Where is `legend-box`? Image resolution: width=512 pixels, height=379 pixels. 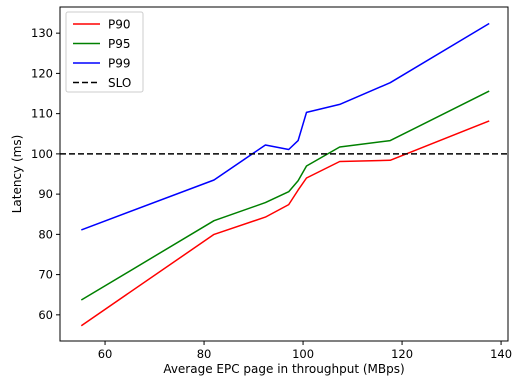
legend-box is located at coordinates (104, 52).